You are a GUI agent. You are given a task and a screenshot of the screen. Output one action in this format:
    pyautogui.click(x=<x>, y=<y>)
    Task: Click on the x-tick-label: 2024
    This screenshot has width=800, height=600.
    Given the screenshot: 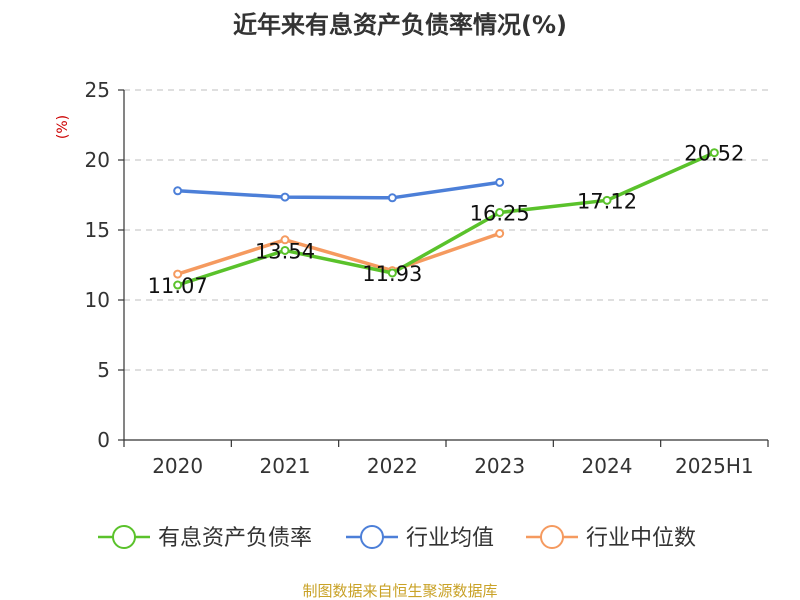 What is the action you would take?
    pyautogui.click(x=607, y=466)
    